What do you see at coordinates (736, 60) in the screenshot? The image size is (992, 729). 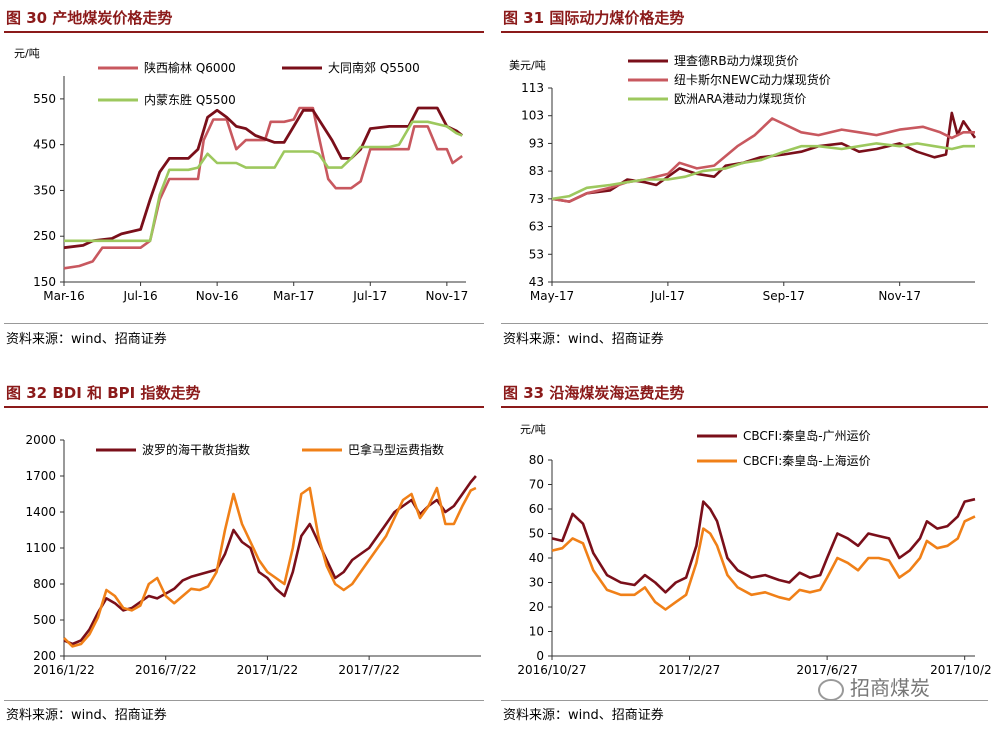 I see `legend-label: 理查德RB动力煤现货价` at bounding box center [736, 60].